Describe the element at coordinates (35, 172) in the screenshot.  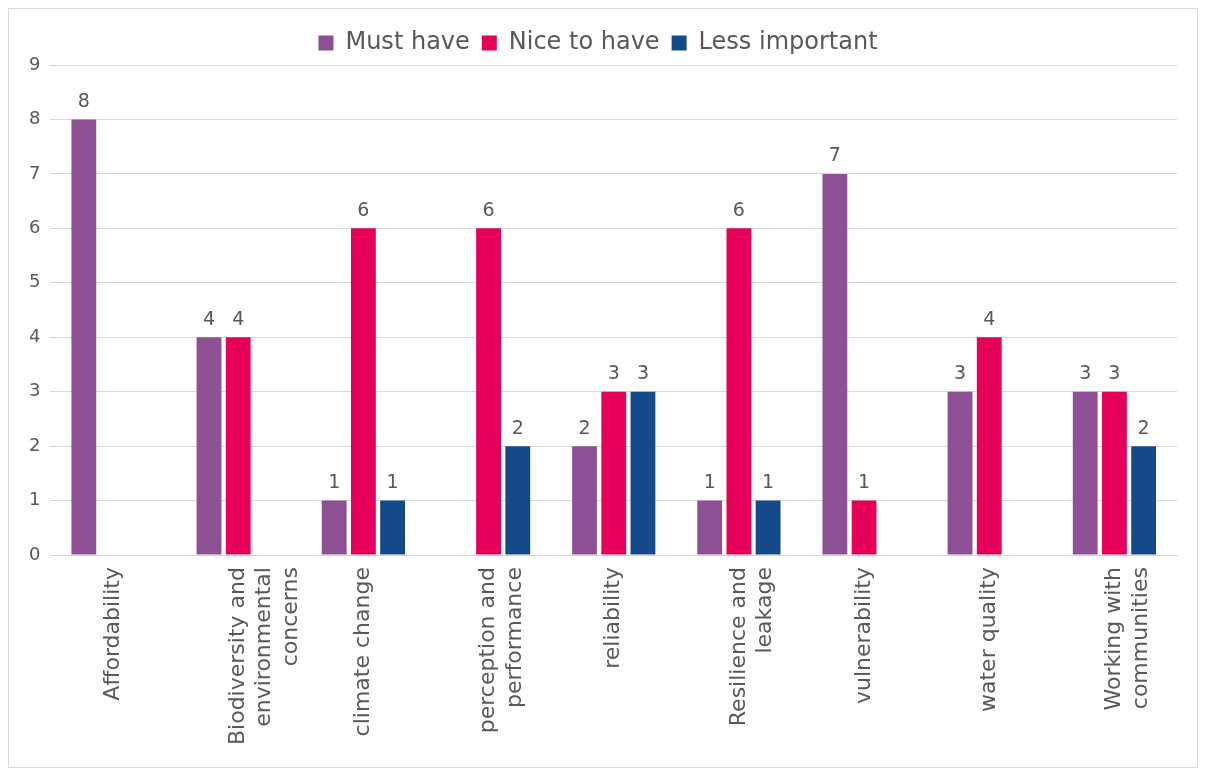
I see `y-tick-label: 7` at that location.